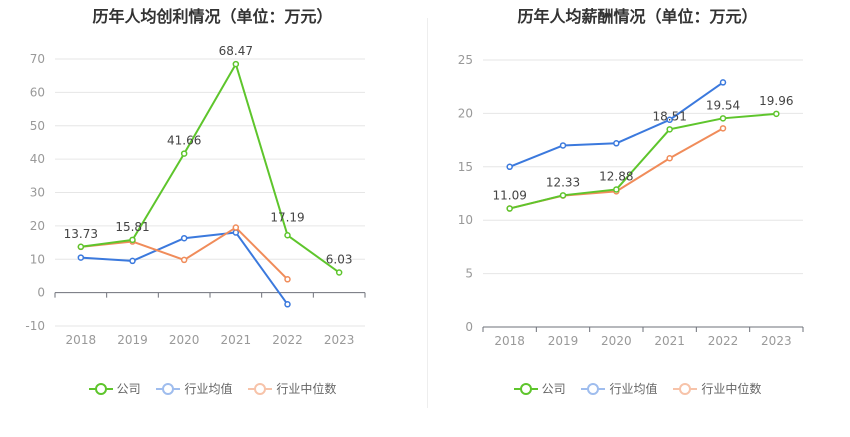 The image size is (850, 437). Describe the element at coordinates (37, 92) in the screenshot. I see `y-tick-label: 60` at that location.